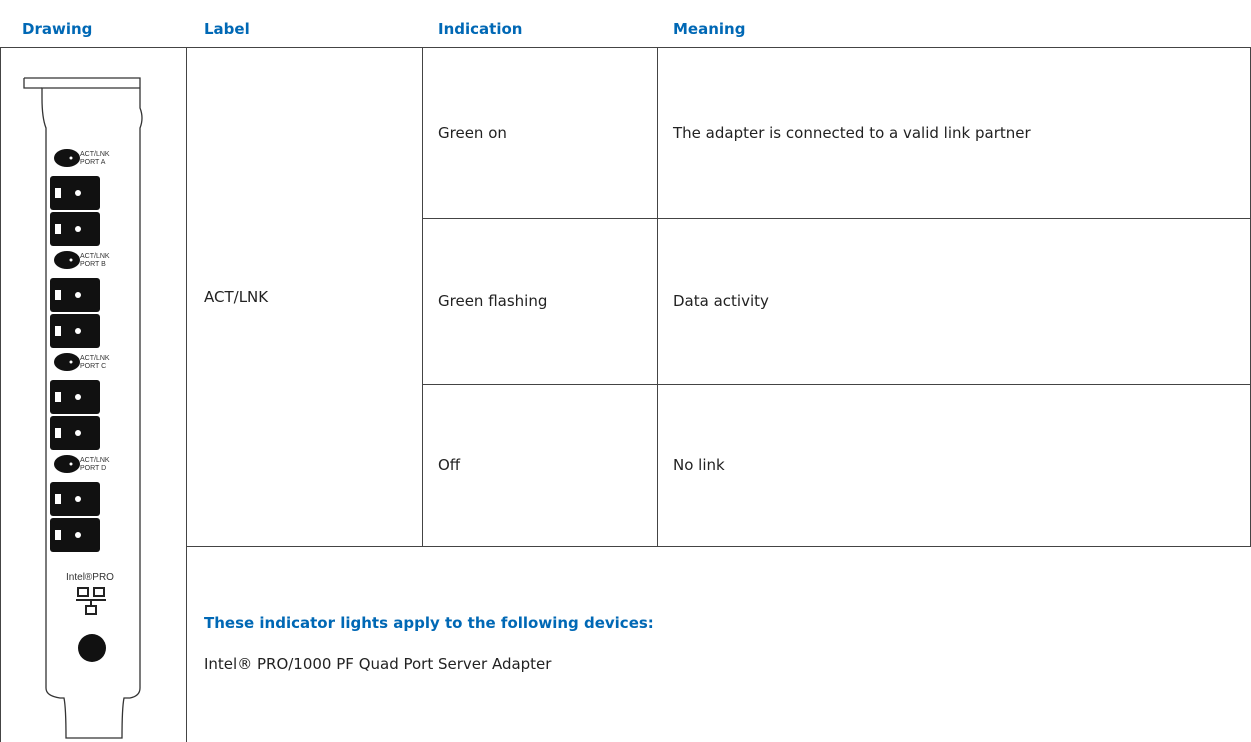 This screenshot has width=1251, height=742. Describe the element at coordinates (699, 465) in the screenshot. I see `meaning: No link` at that location.